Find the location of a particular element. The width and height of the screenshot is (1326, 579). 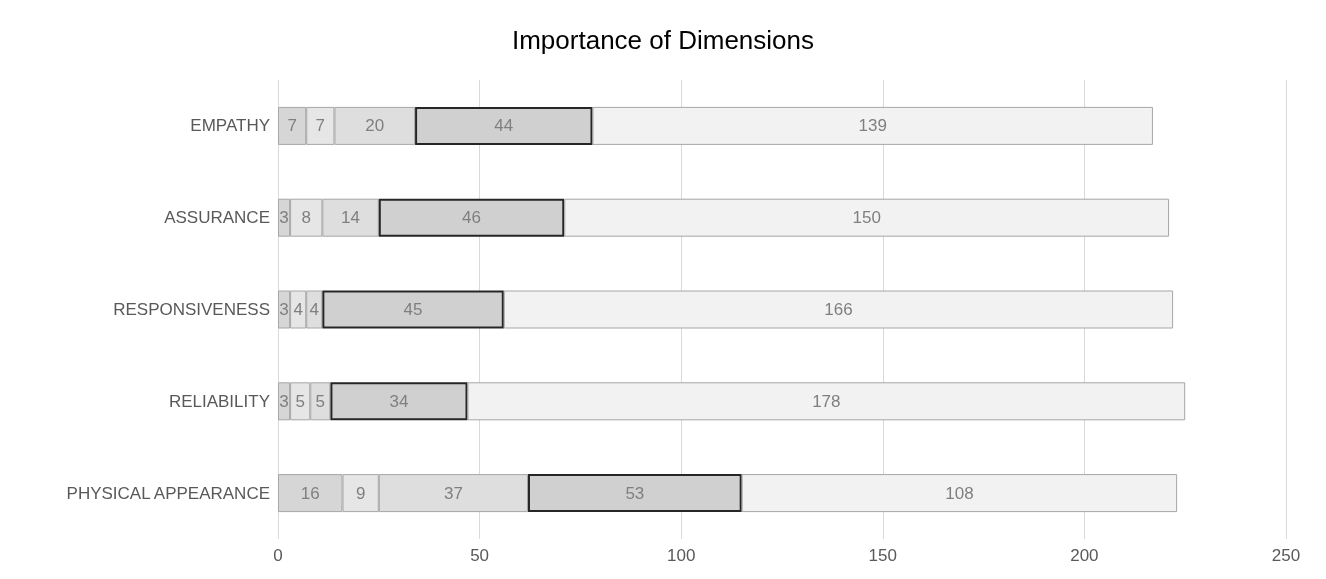

data-label: 16 is located at coordinates (310, 493).